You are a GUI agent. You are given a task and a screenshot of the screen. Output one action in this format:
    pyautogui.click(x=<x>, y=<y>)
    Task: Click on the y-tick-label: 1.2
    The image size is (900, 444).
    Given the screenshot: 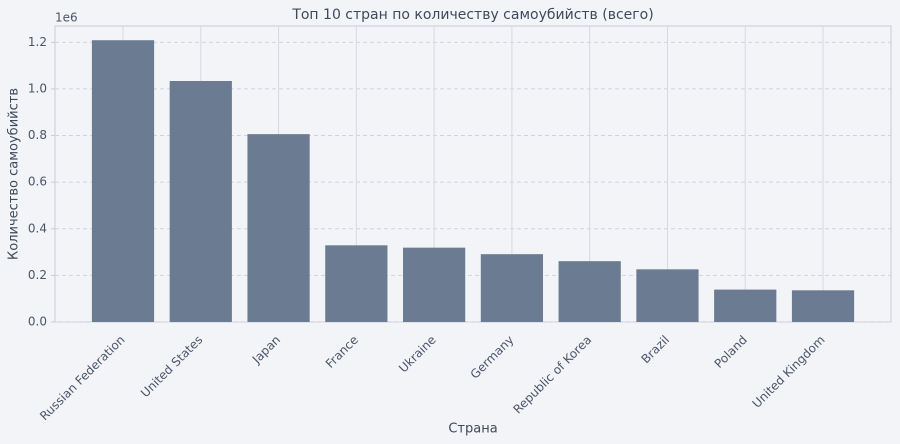 What is the action you would take?
    pyautogui.click(x=37, y=42)
    